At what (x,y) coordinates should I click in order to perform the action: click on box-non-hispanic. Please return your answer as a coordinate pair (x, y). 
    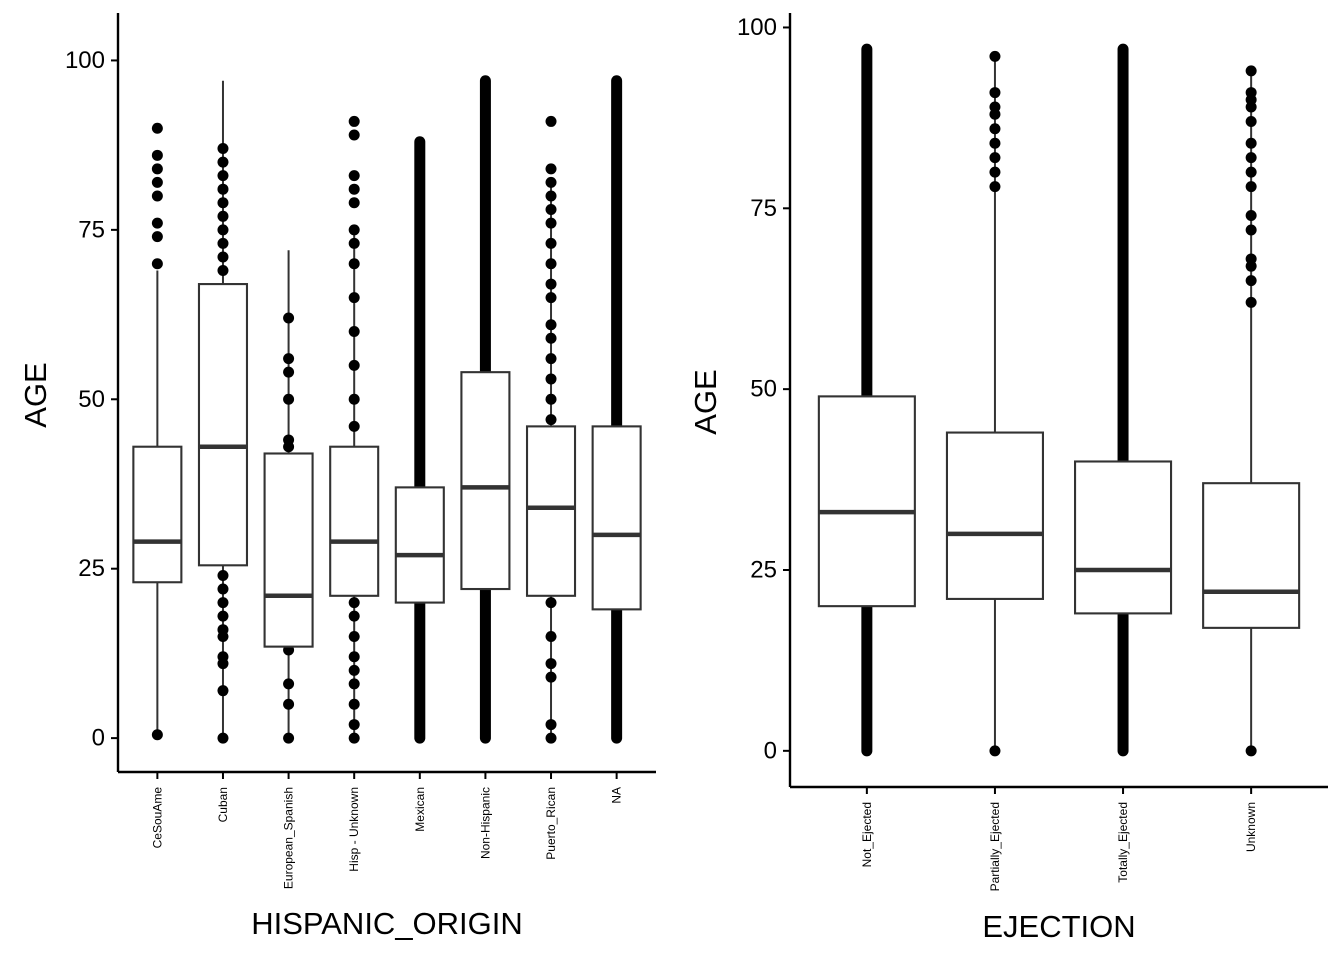
    Looking at the image, I should click on (485, 481).